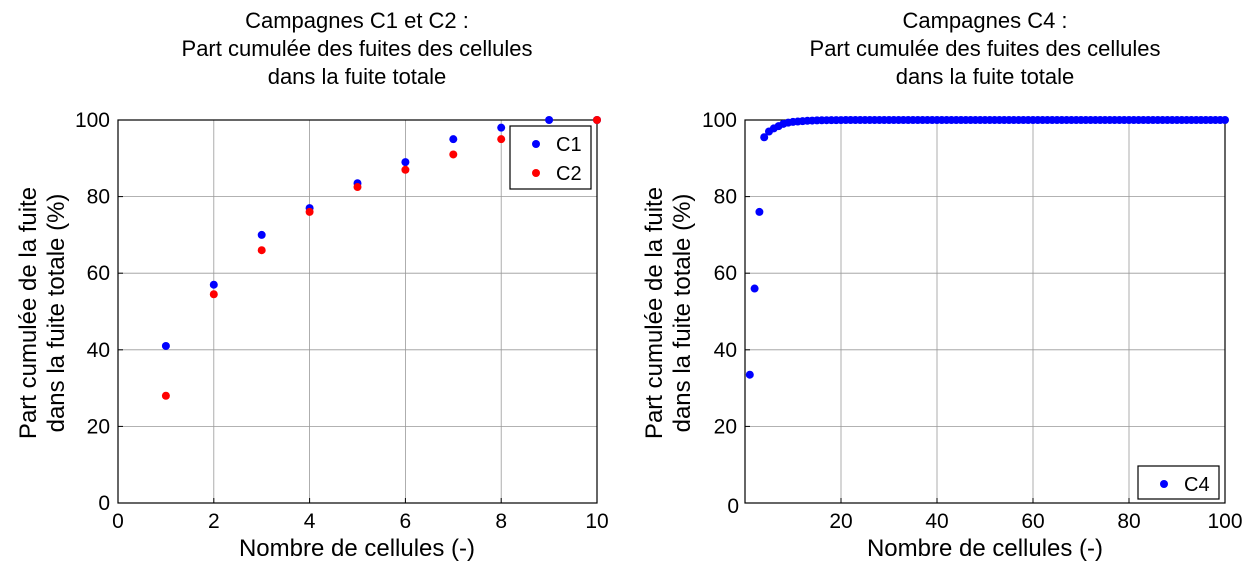  What do you see at coordinates (1224, 521) in the screenshot?
I see `x-tick-label: 100` at bounding box center [1224, 521].